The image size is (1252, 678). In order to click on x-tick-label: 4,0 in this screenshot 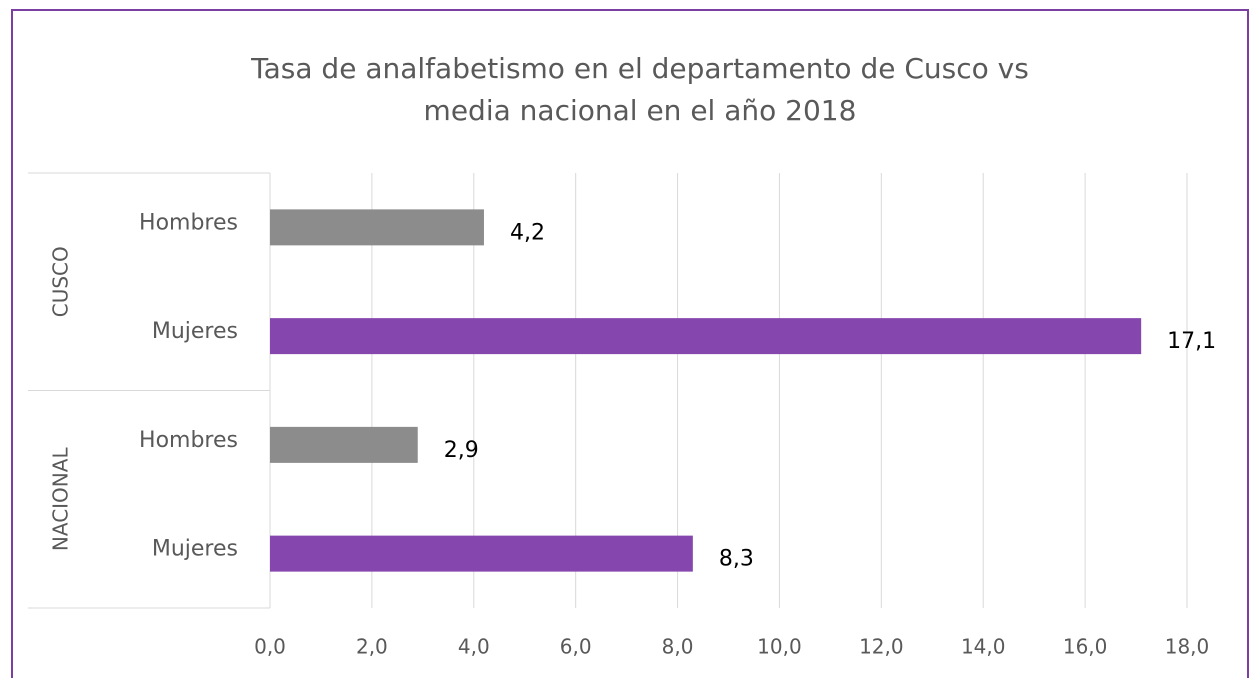, I will do `click(474, 647)`.